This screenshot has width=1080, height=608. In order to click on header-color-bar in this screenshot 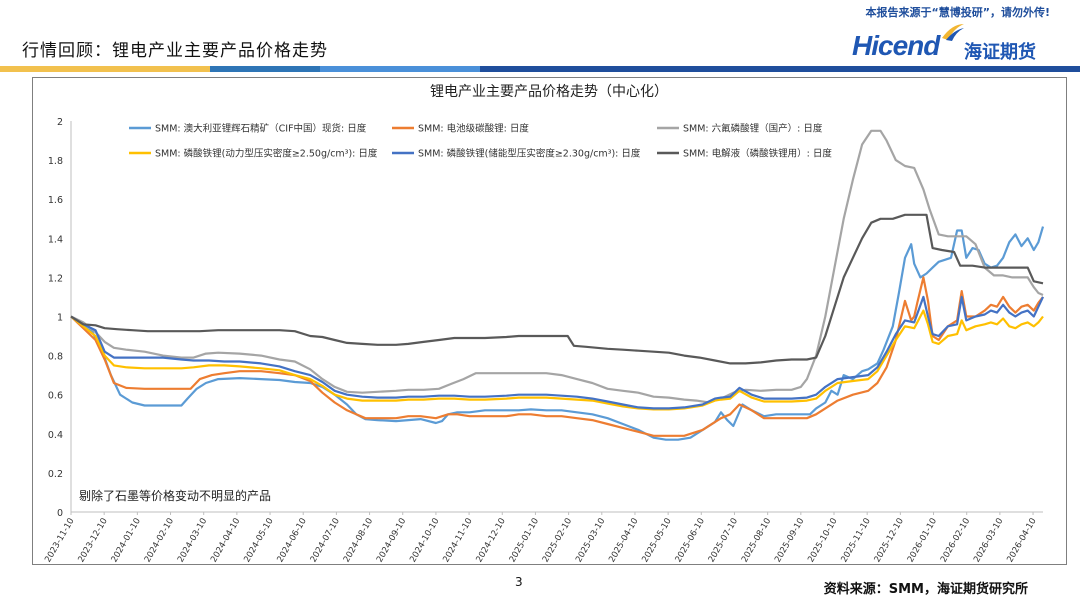, I will do `click(540, 69)`.